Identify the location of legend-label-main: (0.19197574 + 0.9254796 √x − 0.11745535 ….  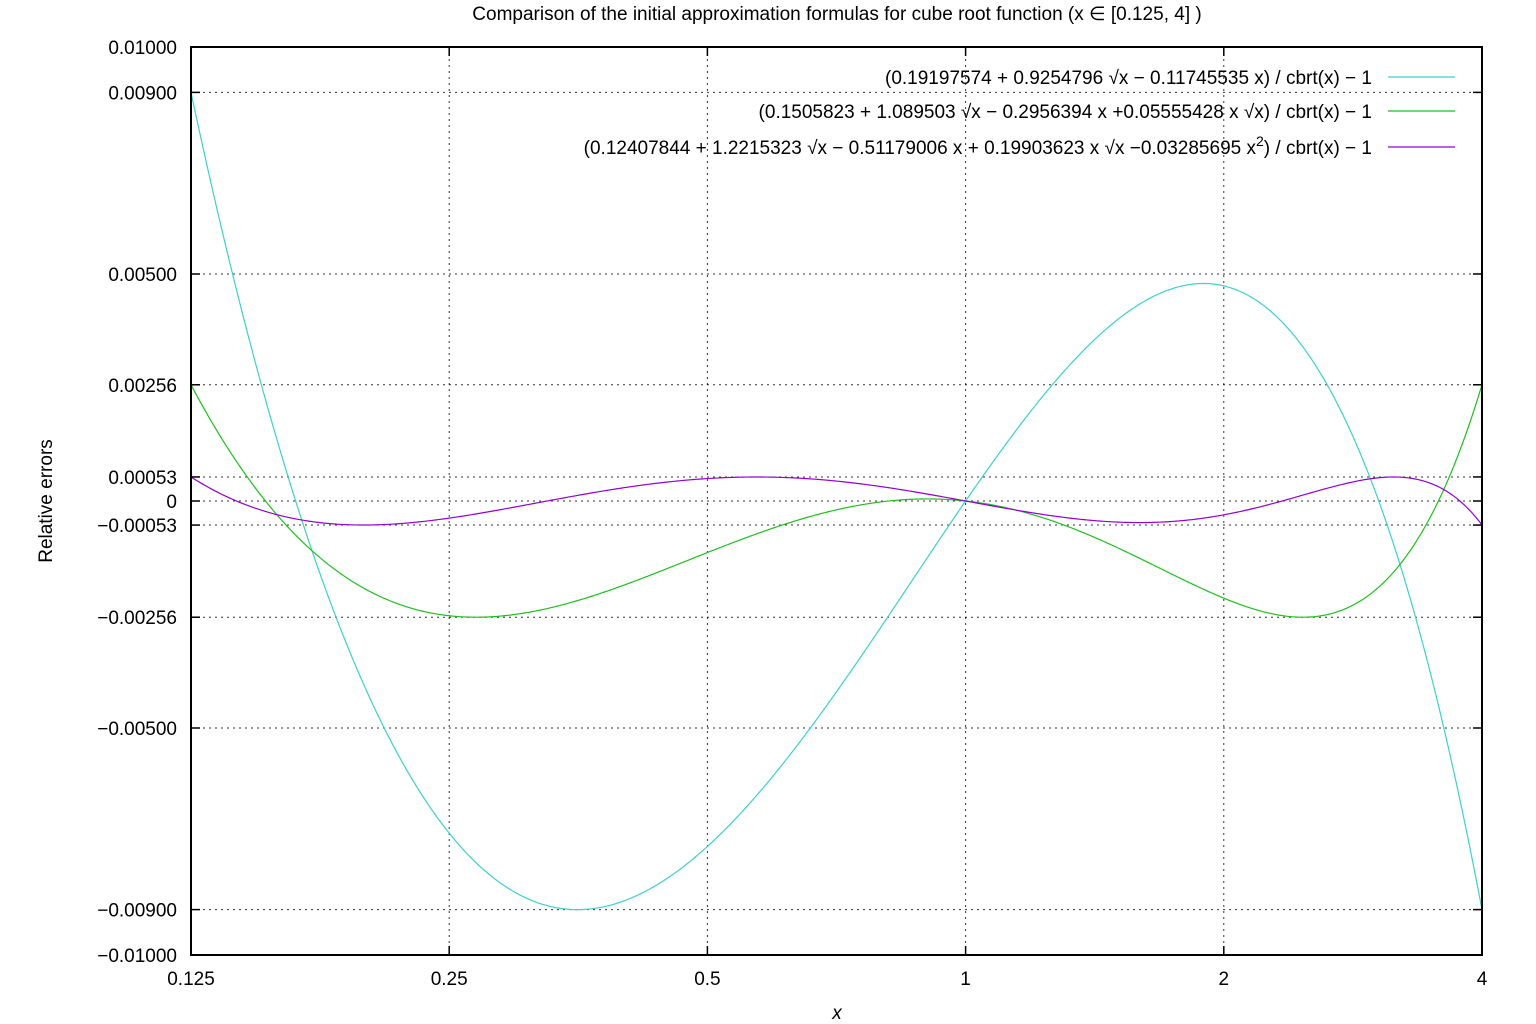
(1128, 78).